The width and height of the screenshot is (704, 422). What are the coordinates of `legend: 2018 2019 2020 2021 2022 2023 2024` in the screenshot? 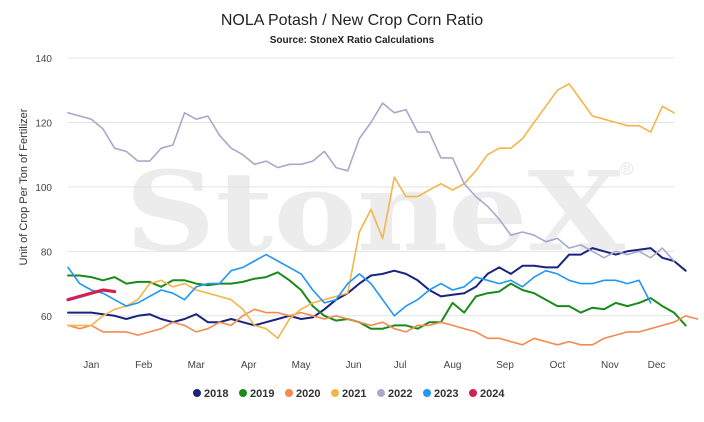 It's located at (349, 394).